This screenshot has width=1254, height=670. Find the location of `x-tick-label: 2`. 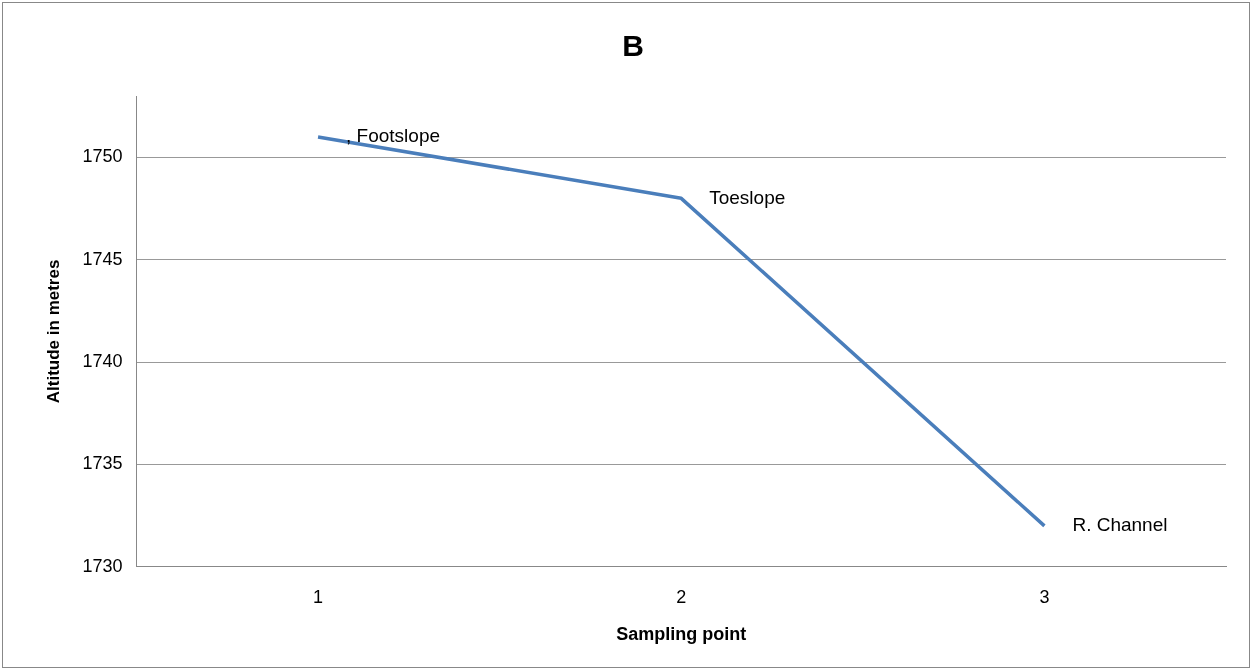

x-tick-label: 2 is located at coordinates (681, 596).